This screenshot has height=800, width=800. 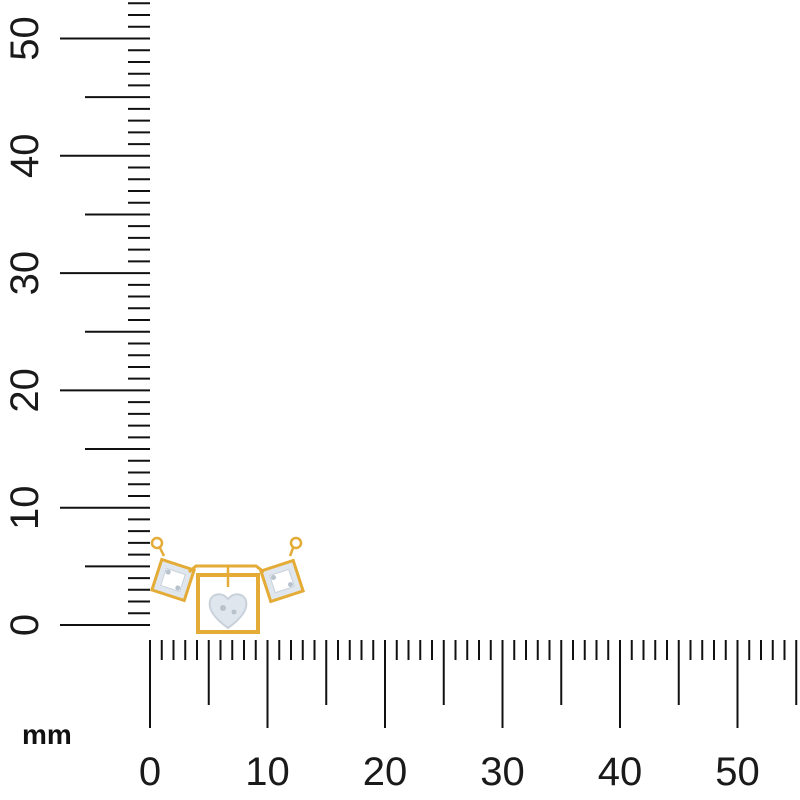 What do you see at coordinates (228, 611) in the screenshot?
I see `heart-stone` at bounding box center [228, 611].